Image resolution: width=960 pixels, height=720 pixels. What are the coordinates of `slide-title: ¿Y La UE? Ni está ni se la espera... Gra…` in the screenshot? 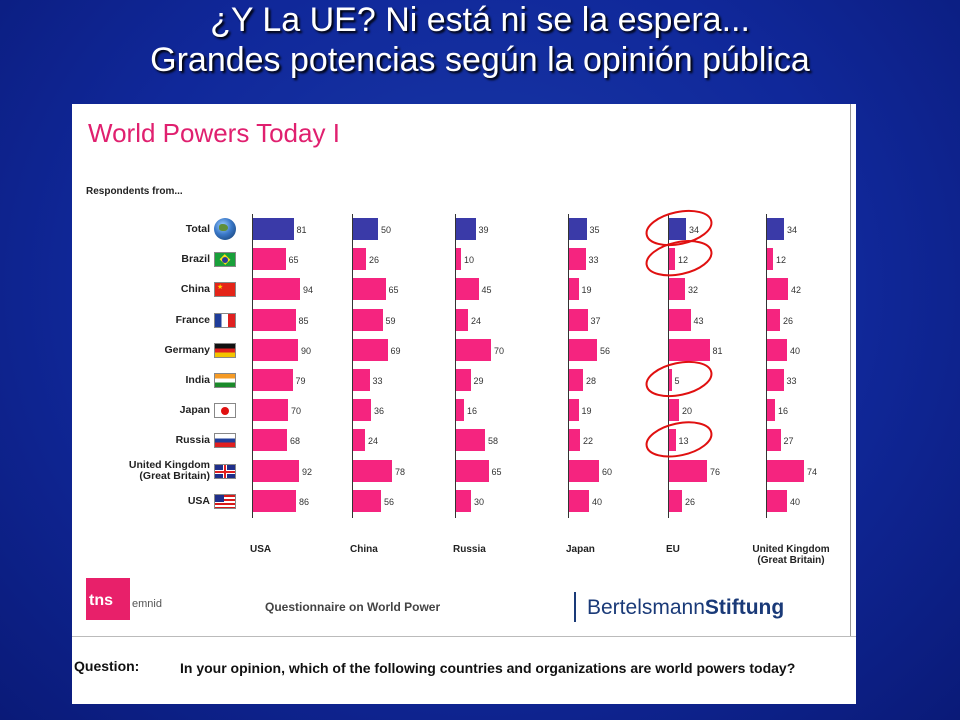 It's located at (480, 40).